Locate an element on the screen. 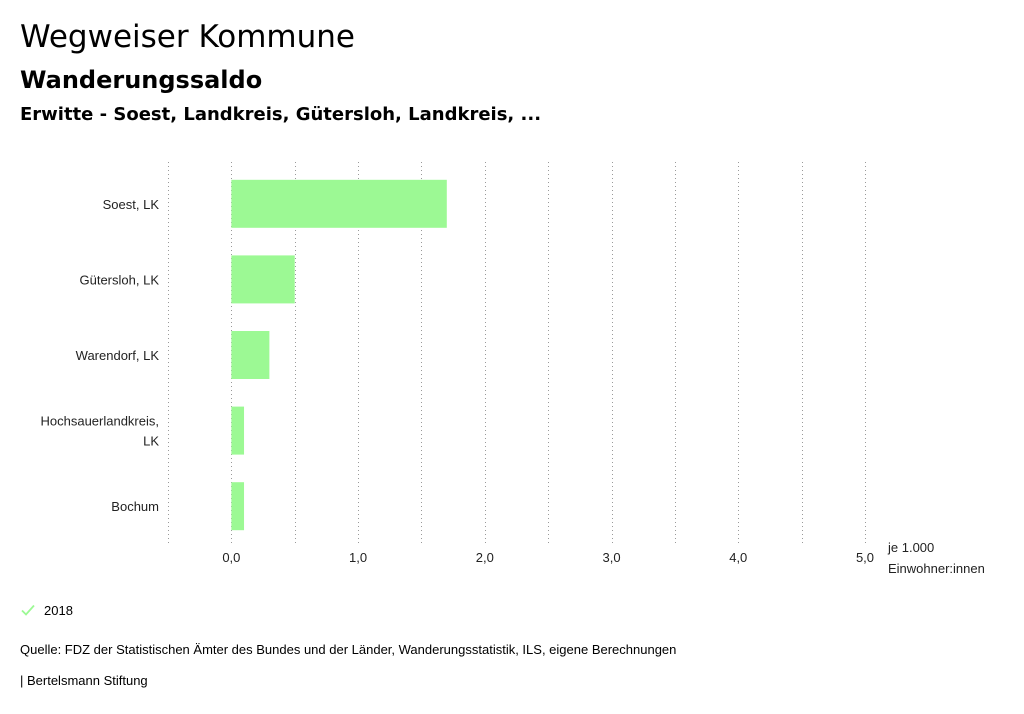 The width and height of the screenshot is (1024, 714). category-label: Warendorf, LK is located at coordinates (118, 355).